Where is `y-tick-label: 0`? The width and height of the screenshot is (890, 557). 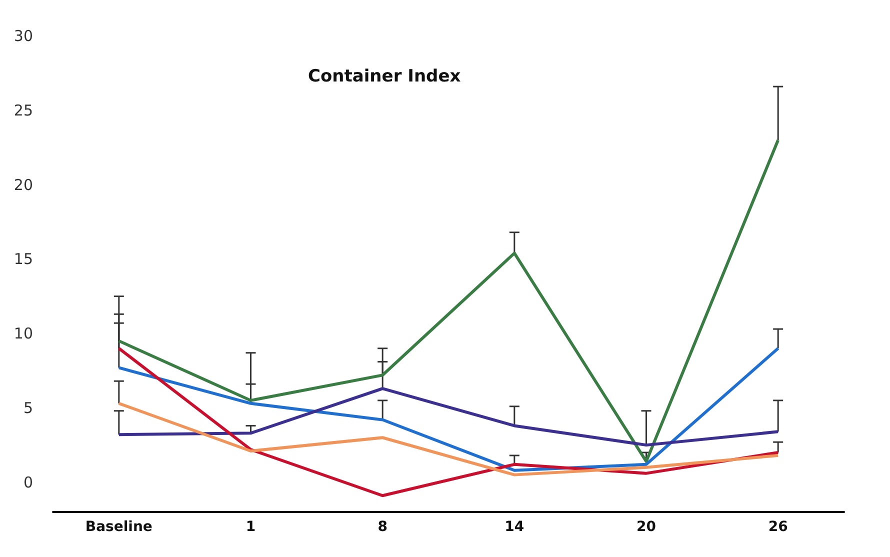
y-tick-label: 0 is located at coordinates (28, 482).